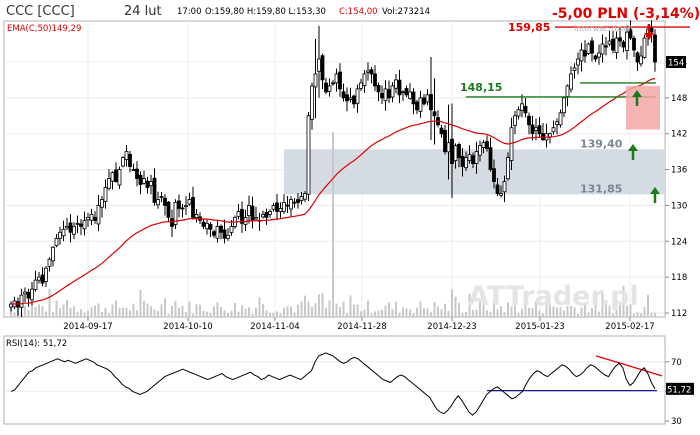 The image size is (700, 435). I want to click on resistance-label: 159,85, so click(529, 27).